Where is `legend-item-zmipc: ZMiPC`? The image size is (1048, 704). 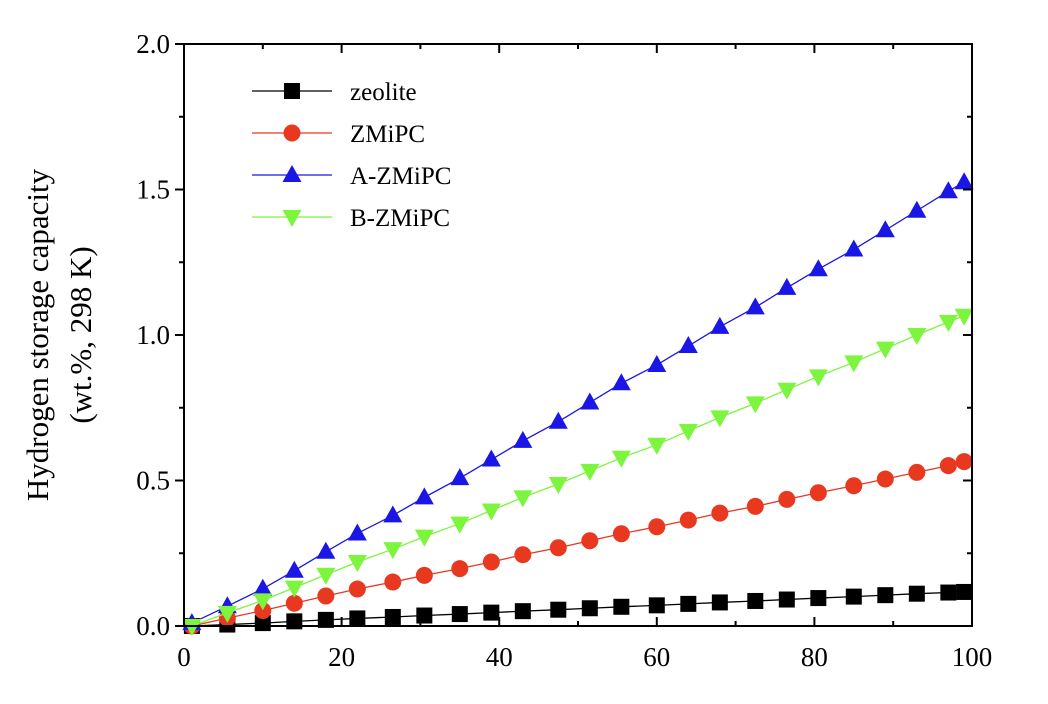 legend-item-zmipc: ZMiPC is located at coordinates (338, 134).